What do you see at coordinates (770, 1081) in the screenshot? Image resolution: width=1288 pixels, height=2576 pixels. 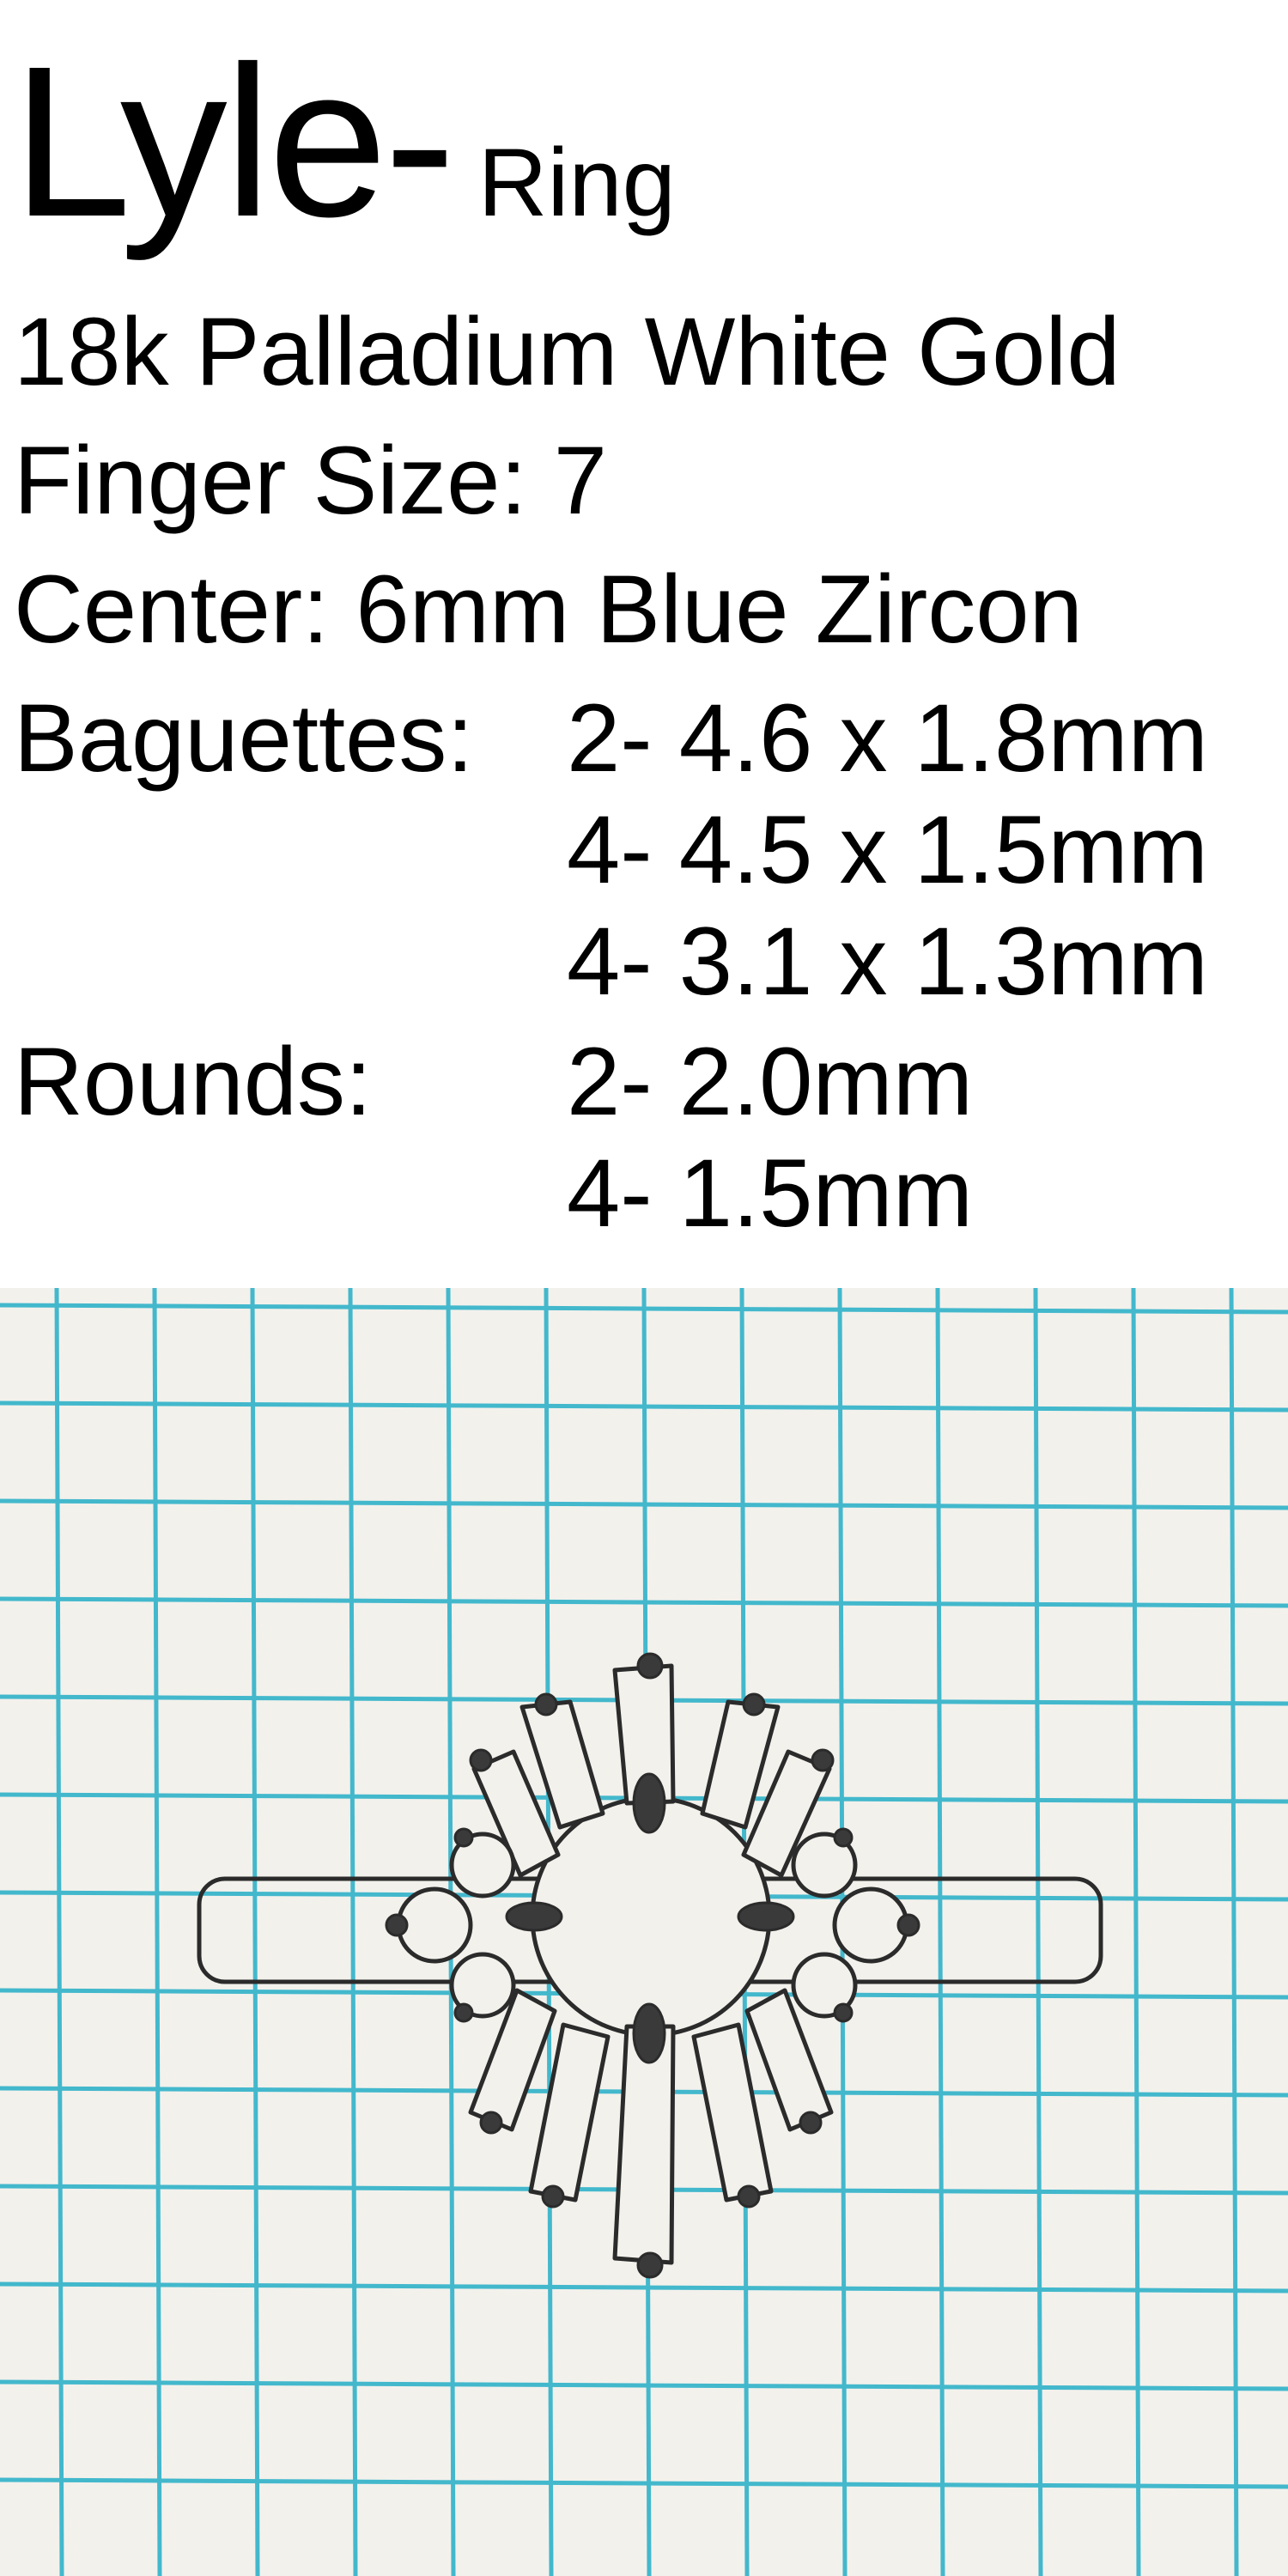 I see `round-spec: 2- 2.0mm` at bounding box center [770, 1081].